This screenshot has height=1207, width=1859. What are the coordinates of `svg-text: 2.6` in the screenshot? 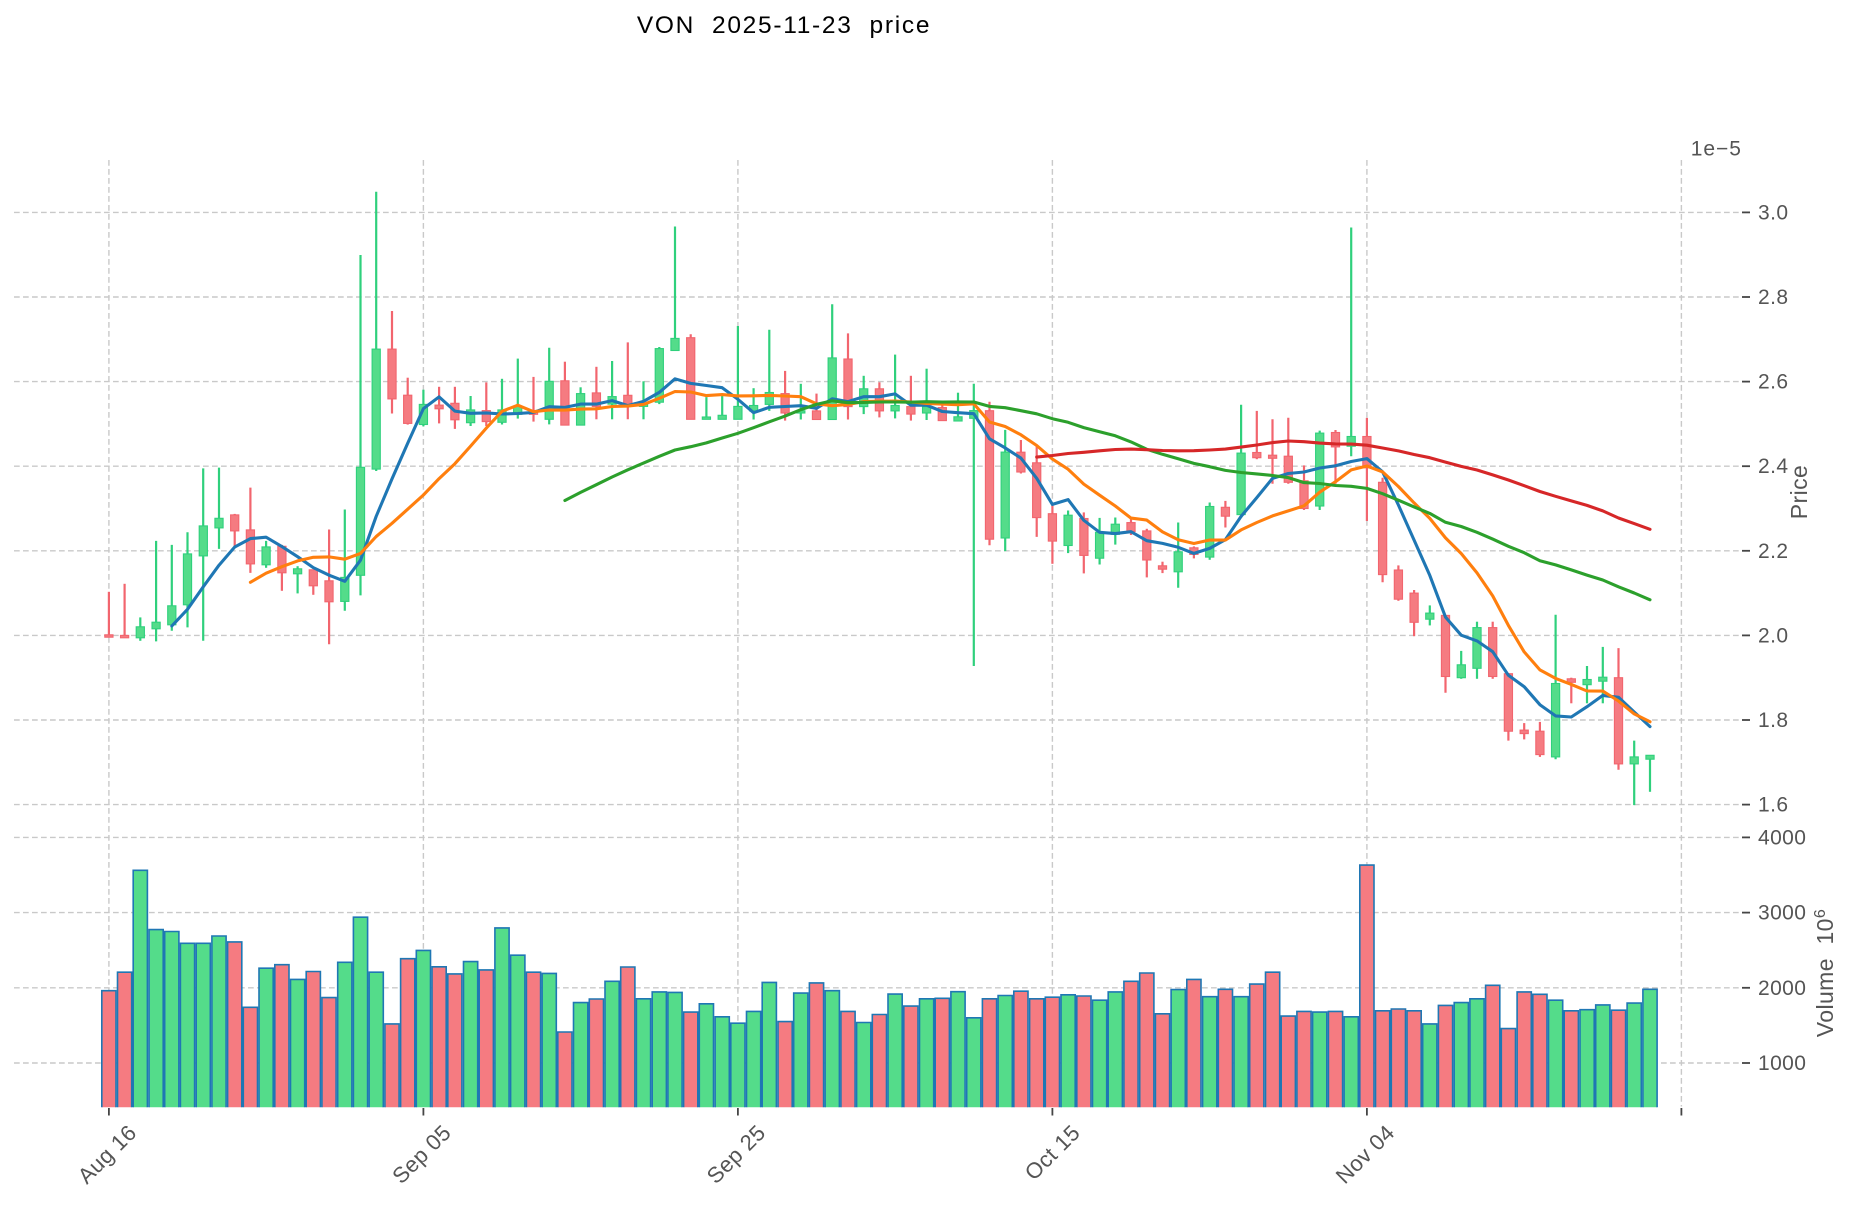 It's located at (1773, 382).